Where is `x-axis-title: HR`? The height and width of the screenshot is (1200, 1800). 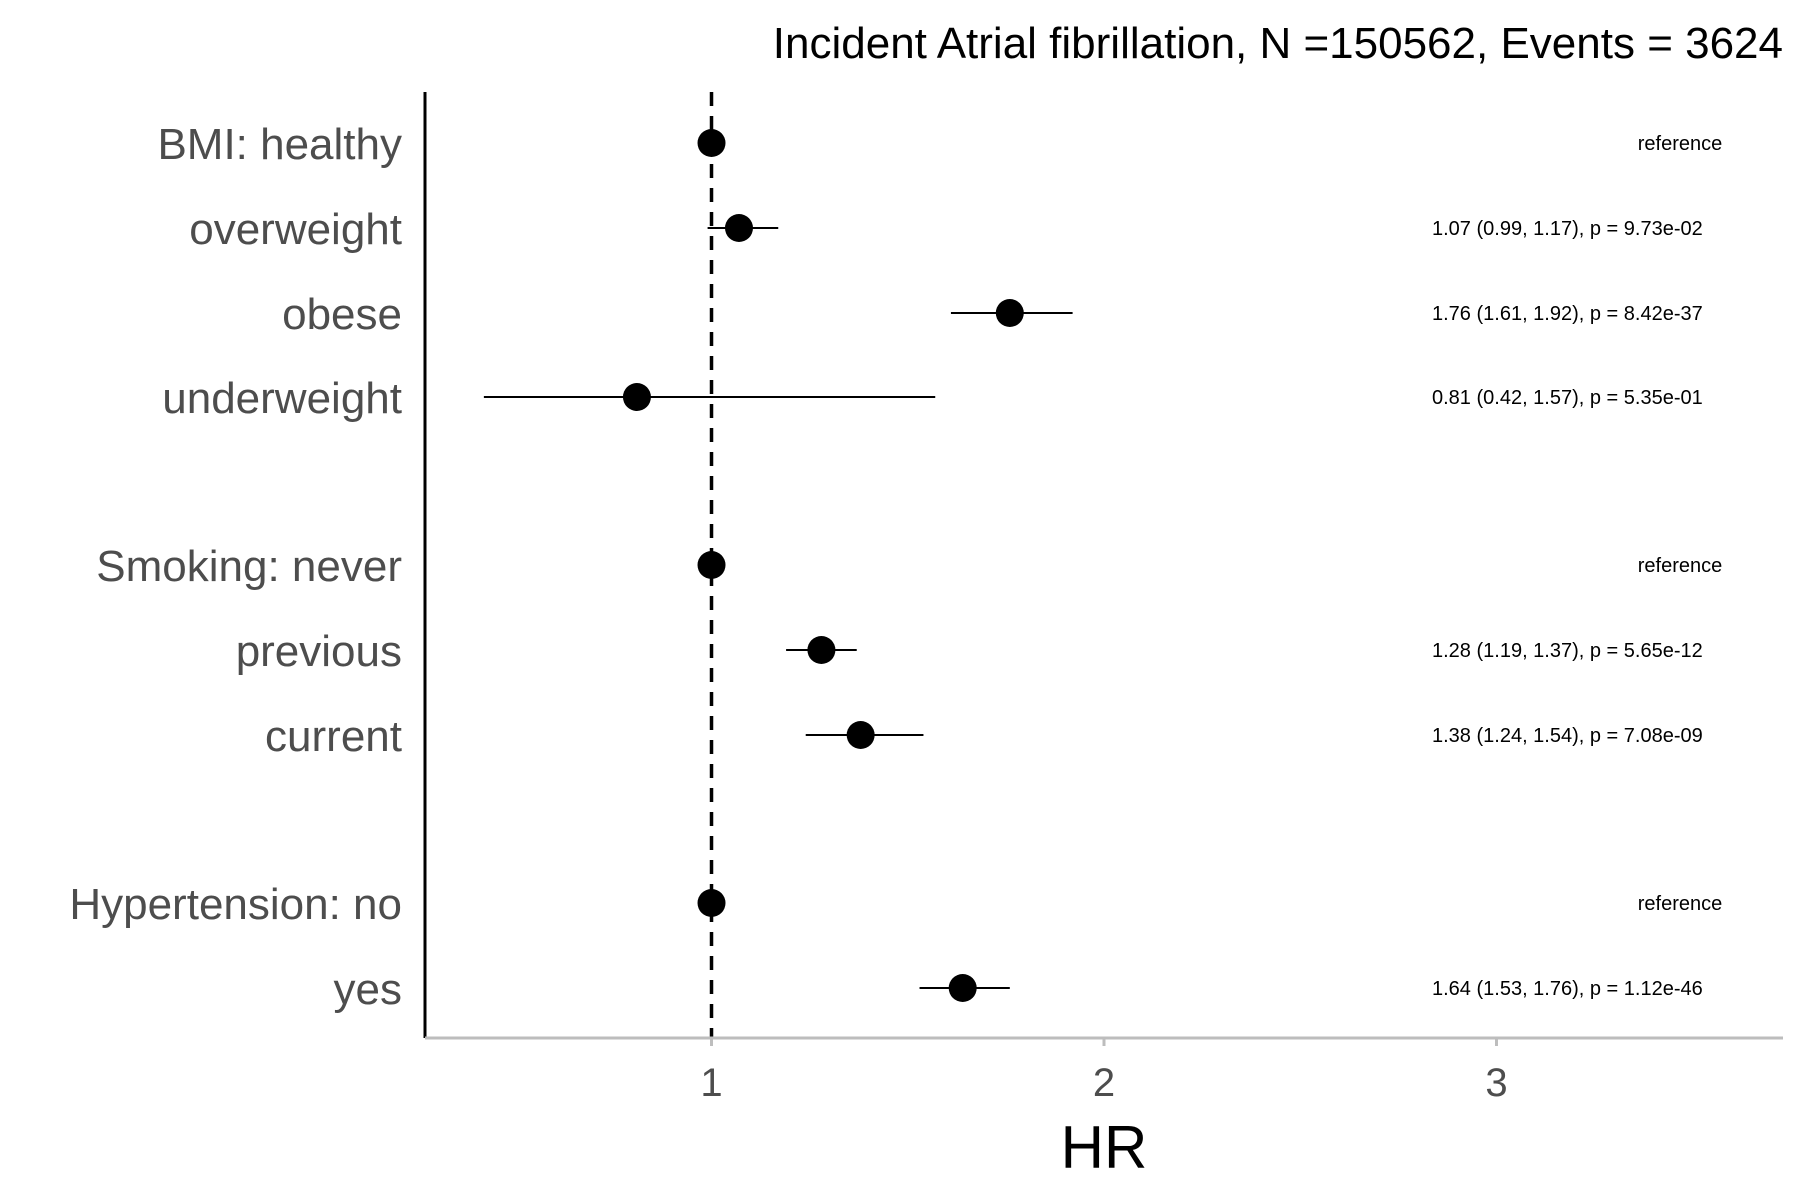 x-axis-title: HR is located at coordinates (1104, 1147).